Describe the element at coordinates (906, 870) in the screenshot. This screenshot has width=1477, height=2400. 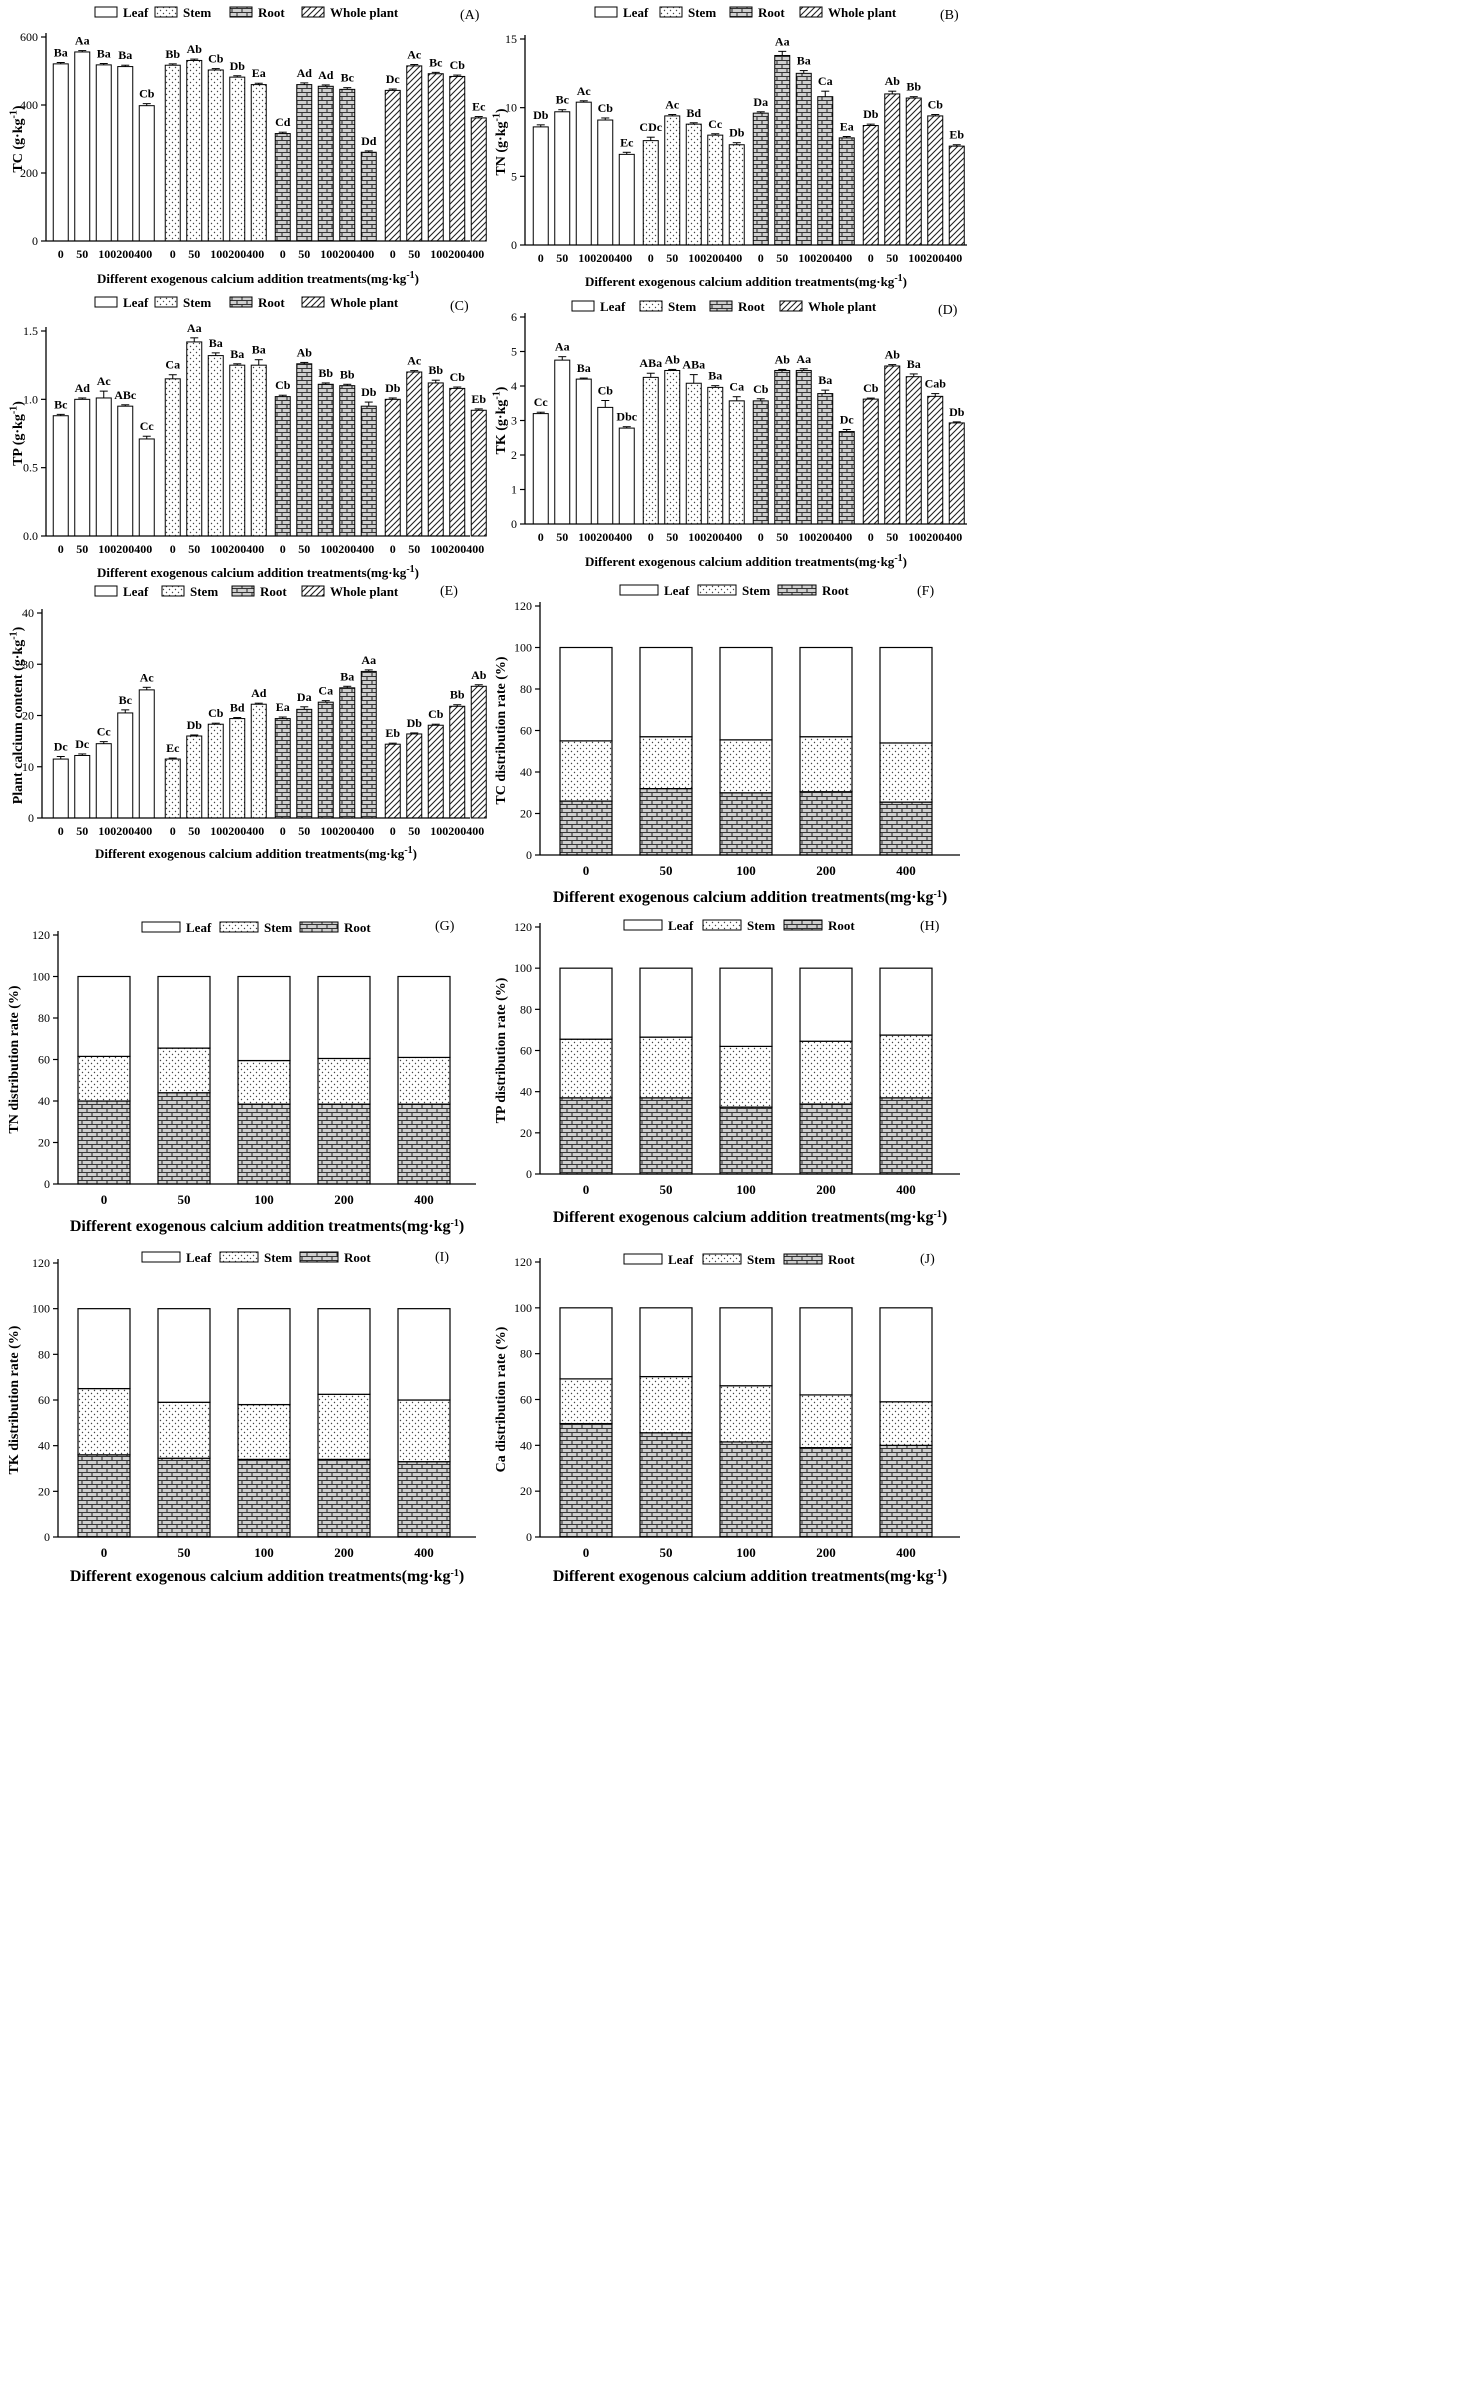
I see `x-tick-label: 400` at that location.